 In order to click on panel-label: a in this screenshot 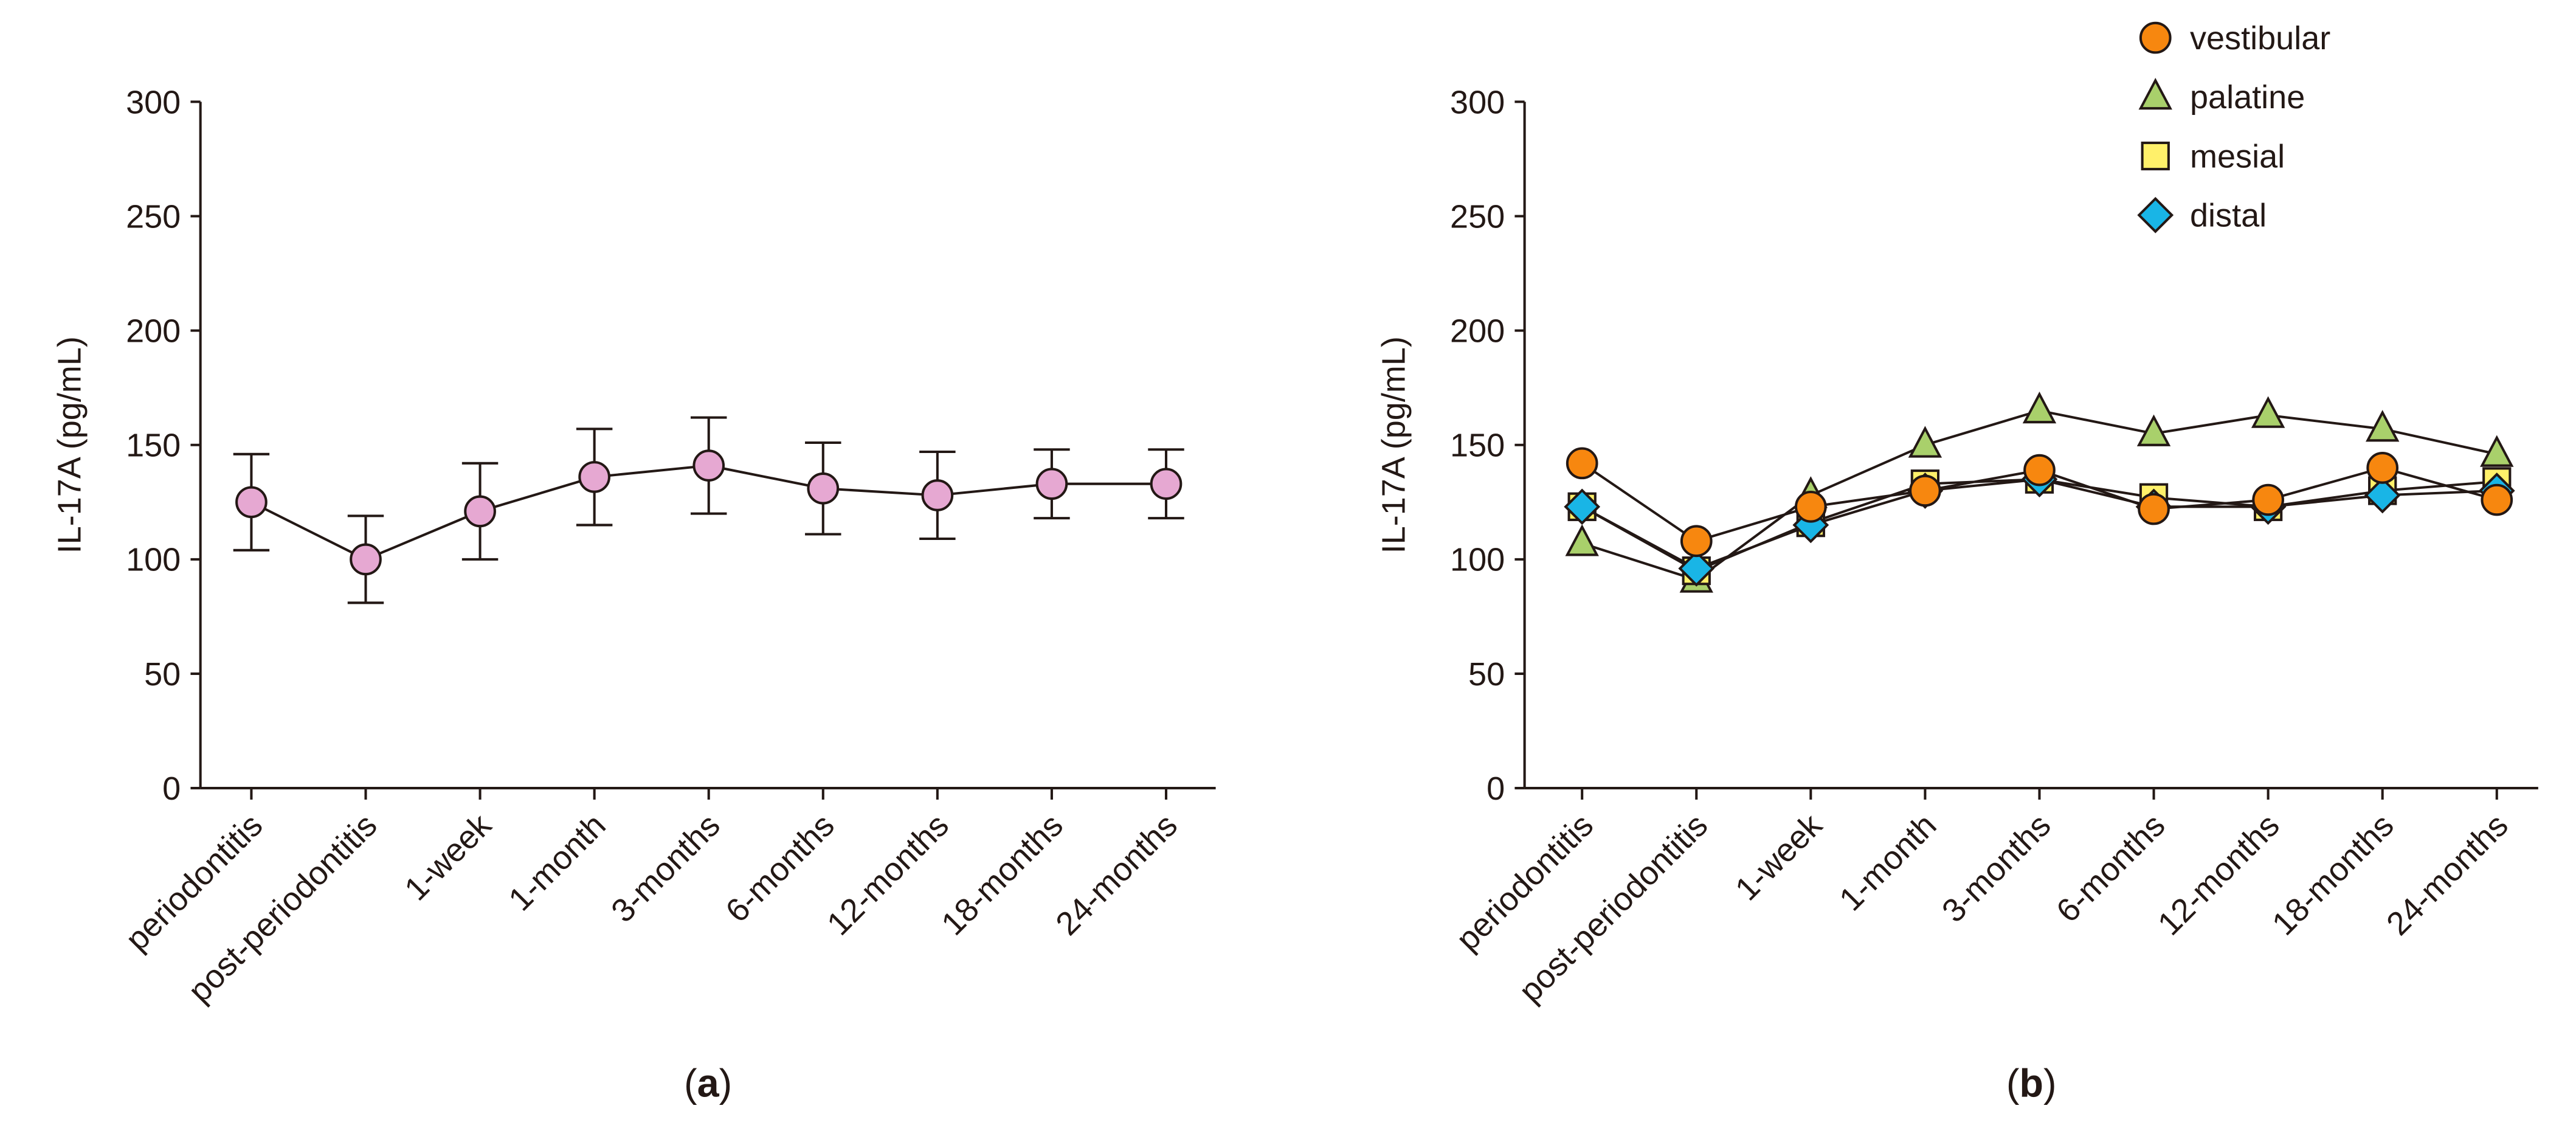, I will do `click(708, 1083)`.